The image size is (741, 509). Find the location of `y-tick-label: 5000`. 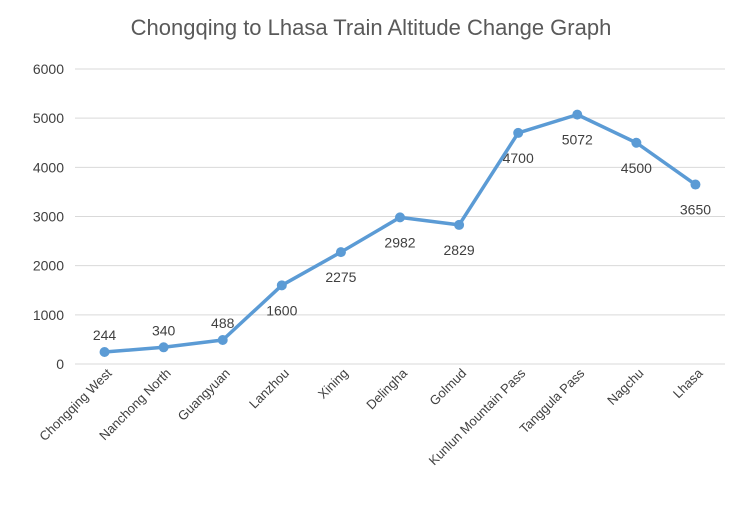

y-tick-label: 5000 is located at coordinates (48, 118).